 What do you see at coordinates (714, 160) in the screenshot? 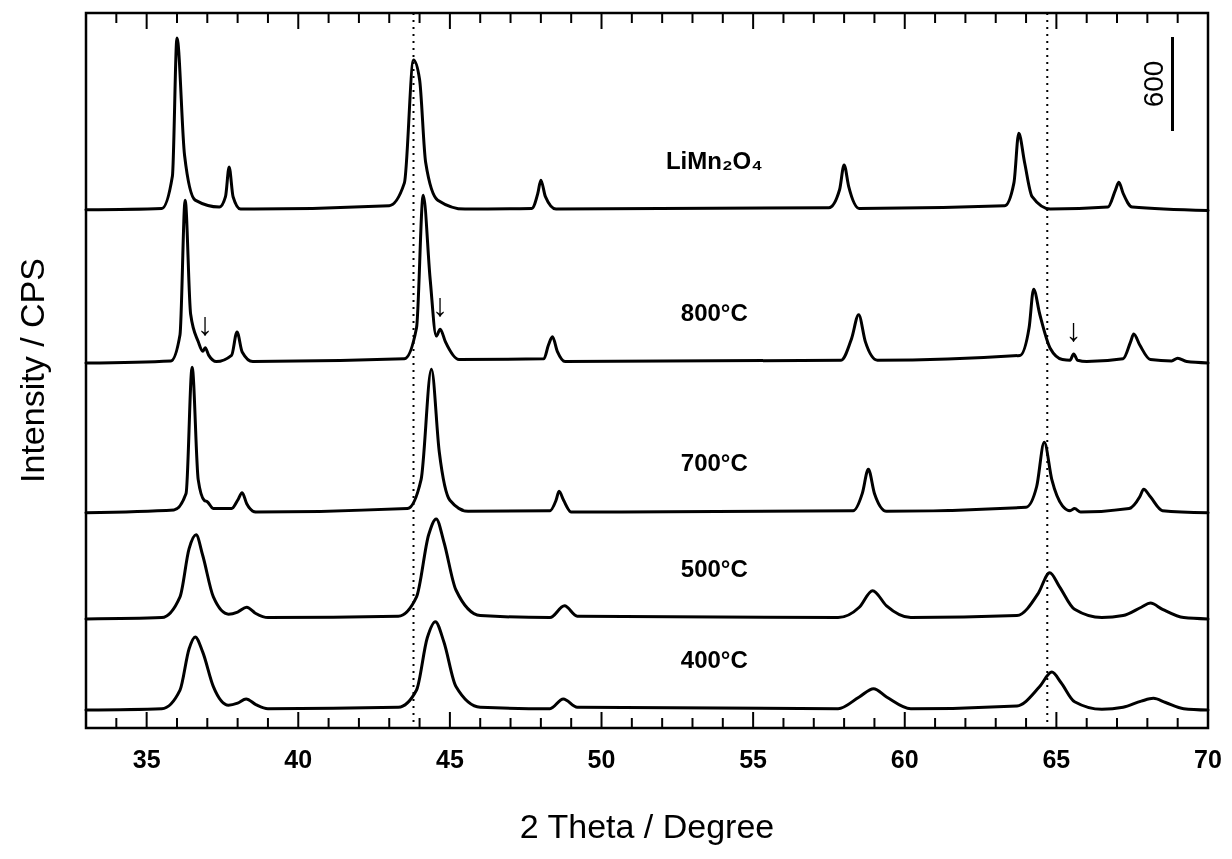
I see `series-label: LiMn₂O₄` at bounding box center [714, 160].